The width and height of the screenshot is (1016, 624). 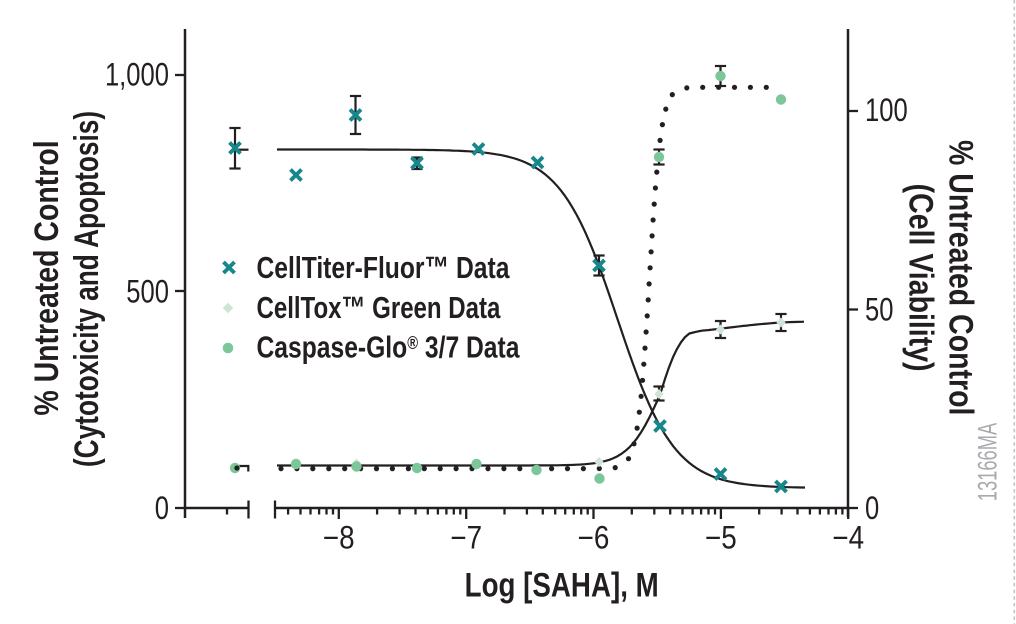 What do you see at coordinates (87, 289) in the screenshot?
I see `svg-text: (Cytotoxicity and Apoptosis)` at bounding box center [87, 289].